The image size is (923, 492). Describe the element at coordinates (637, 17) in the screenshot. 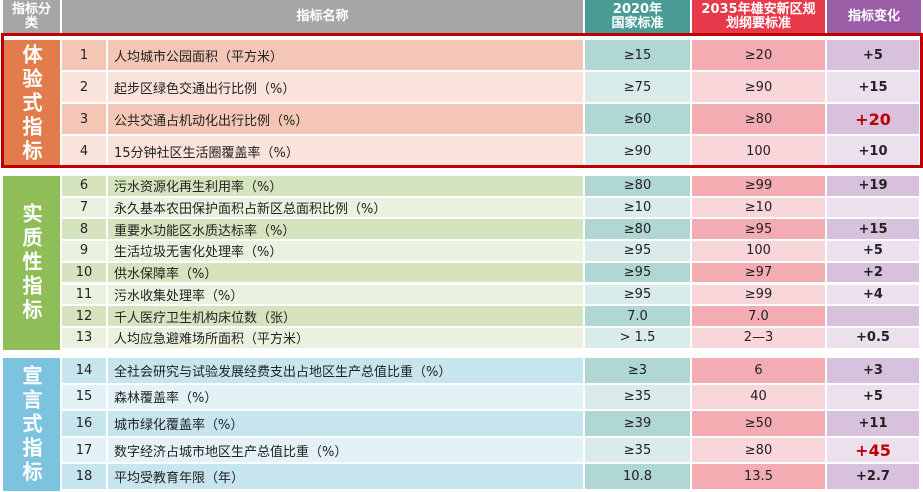

I see `header-2020-standard: 2020年国家标准` at that location.